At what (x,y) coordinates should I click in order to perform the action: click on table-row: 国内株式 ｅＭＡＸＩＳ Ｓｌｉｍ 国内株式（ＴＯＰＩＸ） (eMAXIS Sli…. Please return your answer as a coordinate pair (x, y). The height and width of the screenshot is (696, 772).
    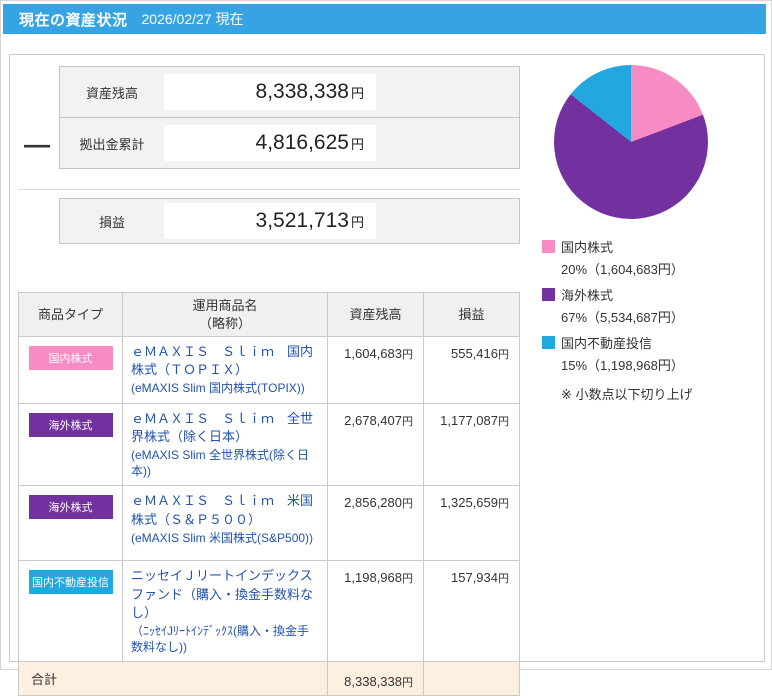
    Looking at the image, I should click on (269, 370).